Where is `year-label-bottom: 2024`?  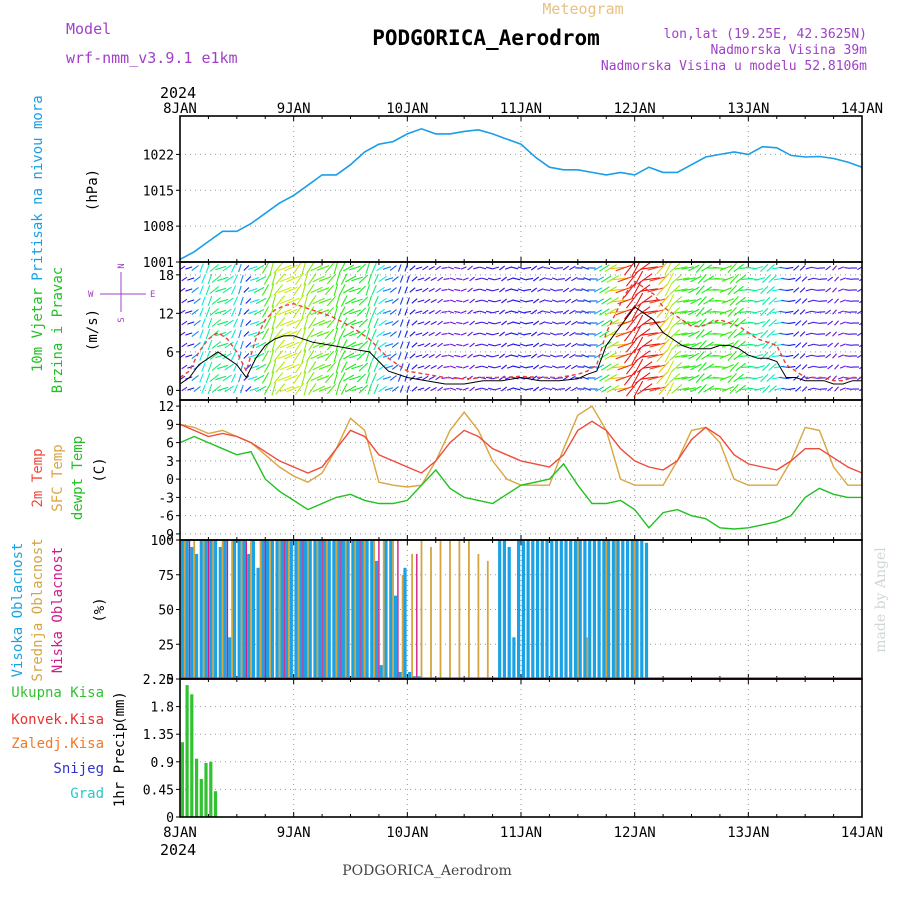
year-label-bottom: 2024 is located at coordinates (178, 850).